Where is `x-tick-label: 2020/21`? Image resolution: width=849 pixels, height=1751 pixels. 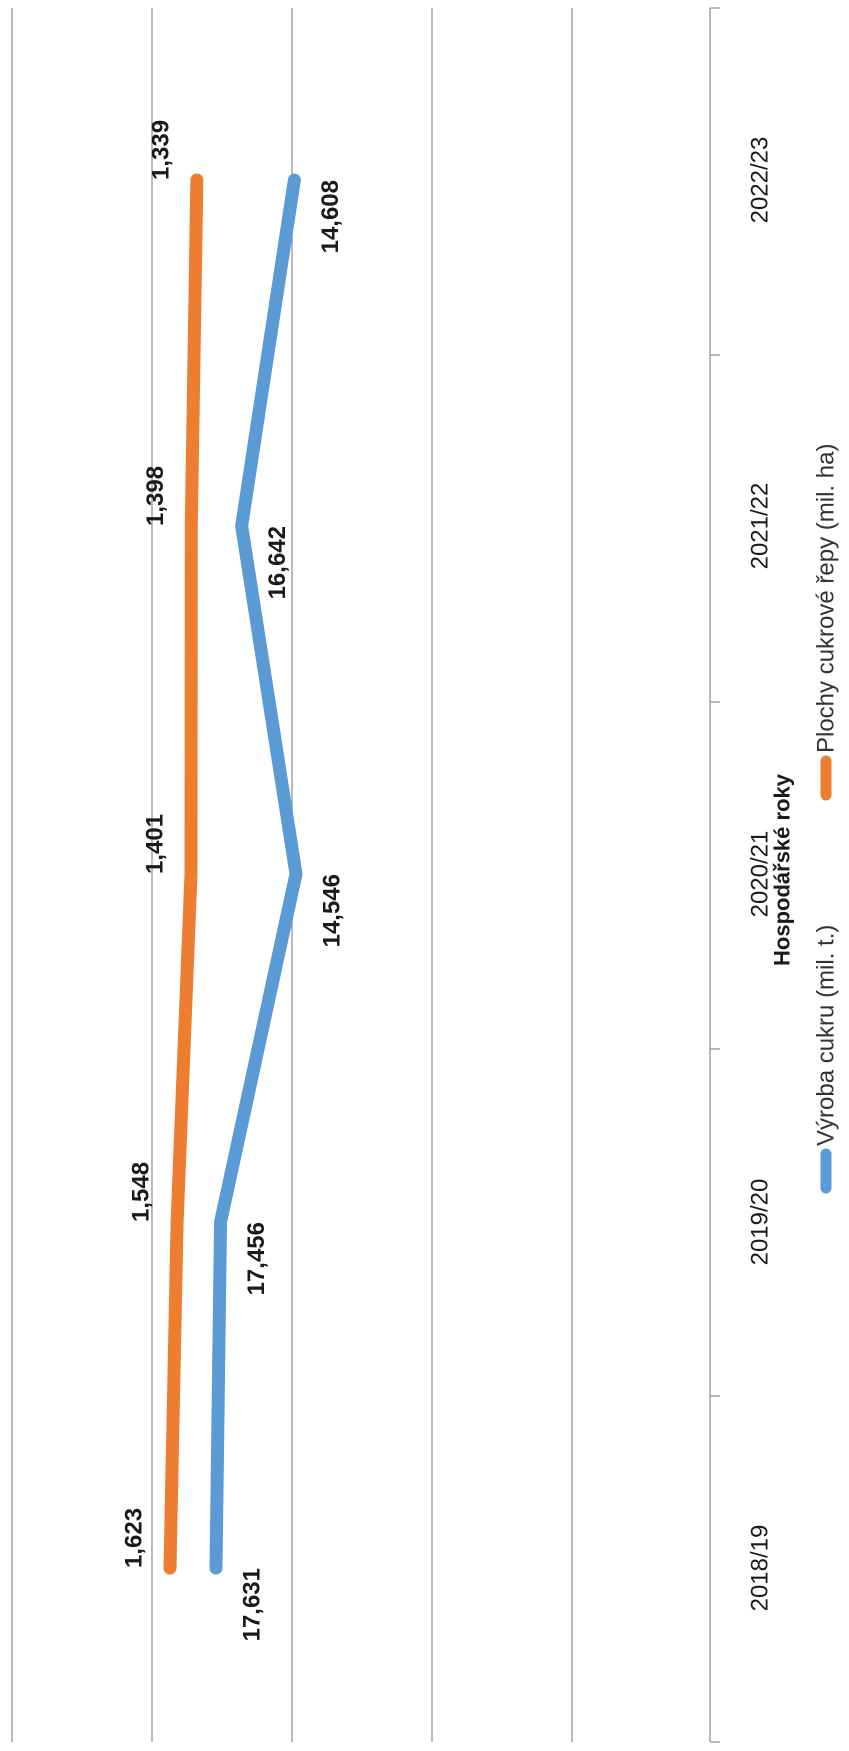 x-tick-label: 2020/21 is located at coordinates (760, 874).